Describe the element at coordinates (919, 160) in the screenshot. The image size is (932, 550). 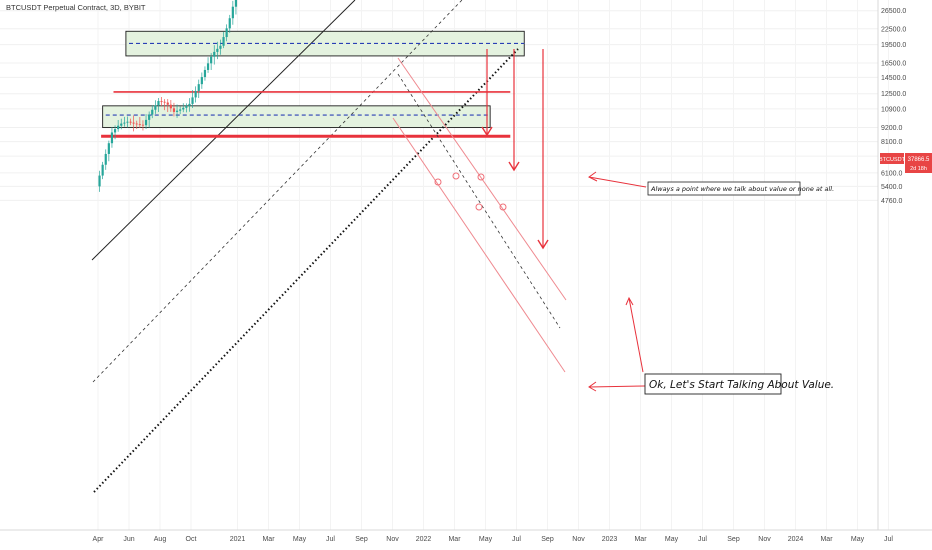
I see `price-badge-text: 37866.5` at that location.